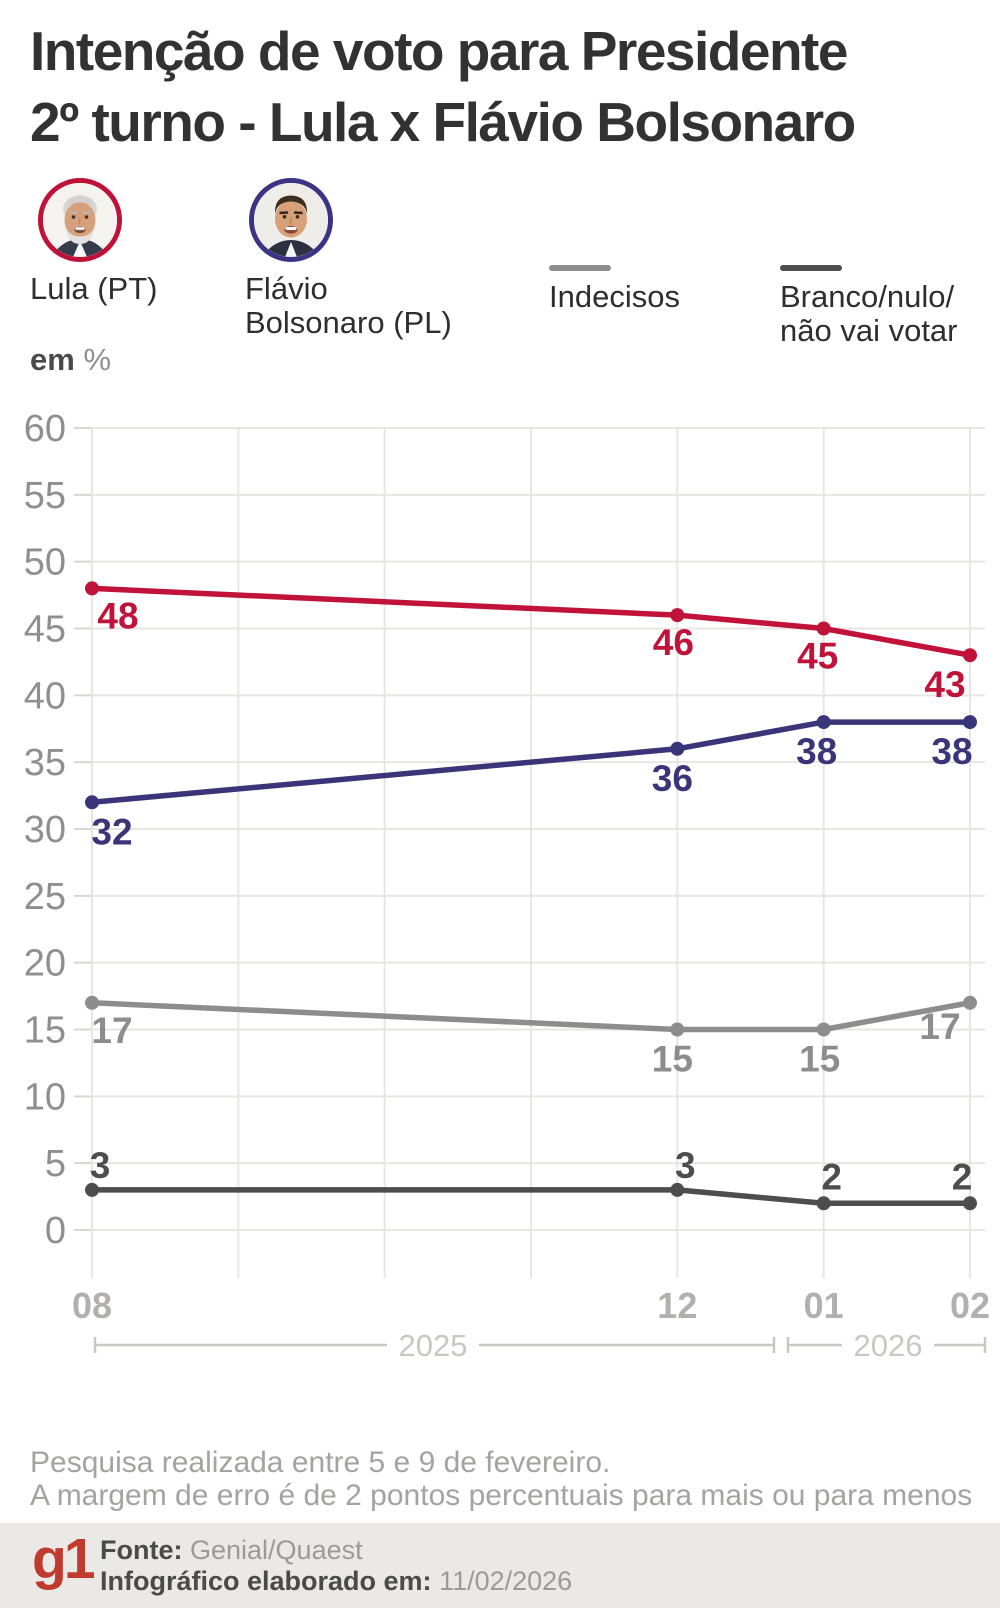  Describe the element at coordinates (94, 288) in the screenshot. I see `legend-label-lula: Lula (PT)` at that location.